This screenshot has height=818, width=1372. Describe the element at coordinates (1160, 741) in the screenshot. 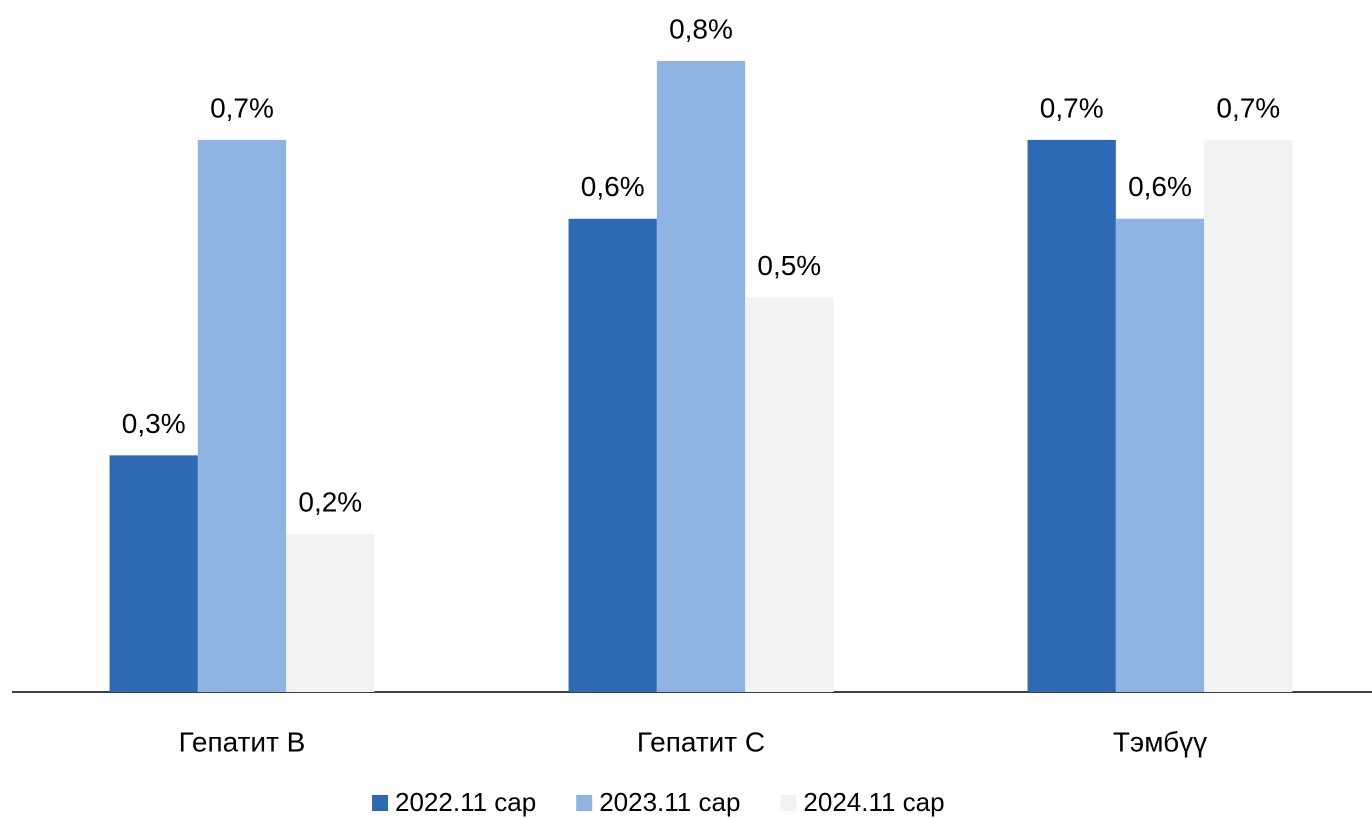

I see `x-tick-label: Тэмбүү` at that location.